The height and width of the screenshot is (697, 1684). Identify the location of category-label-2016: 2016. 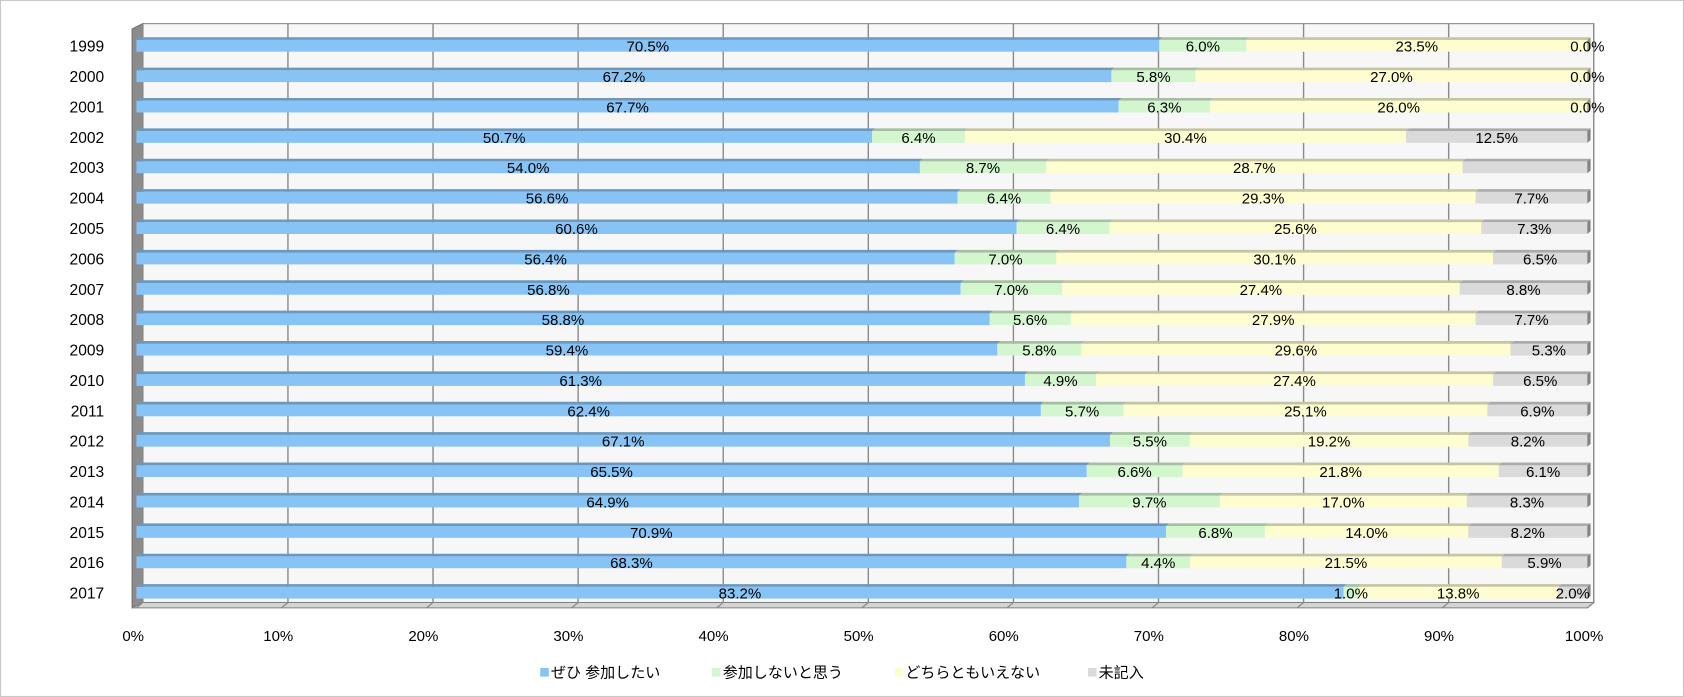
(87, 563).